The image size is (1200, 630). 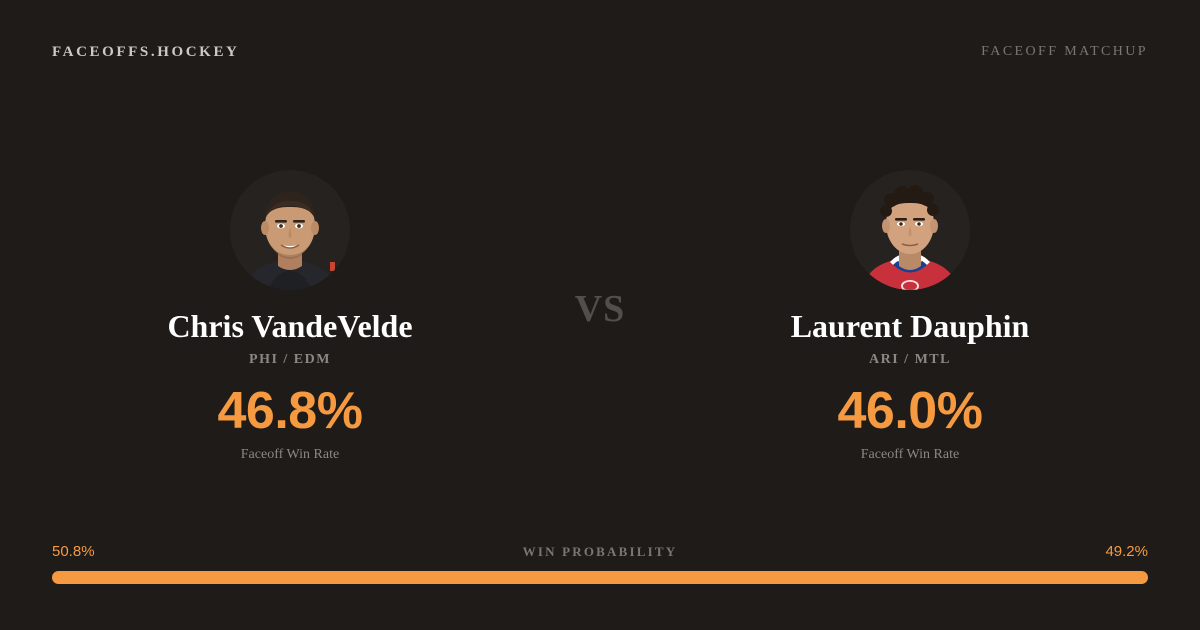 What do you see at coordinates (910, 359) in the screenshot?
I see `player-teams-right: ARI / MTL` at bounding box center [910, 359].